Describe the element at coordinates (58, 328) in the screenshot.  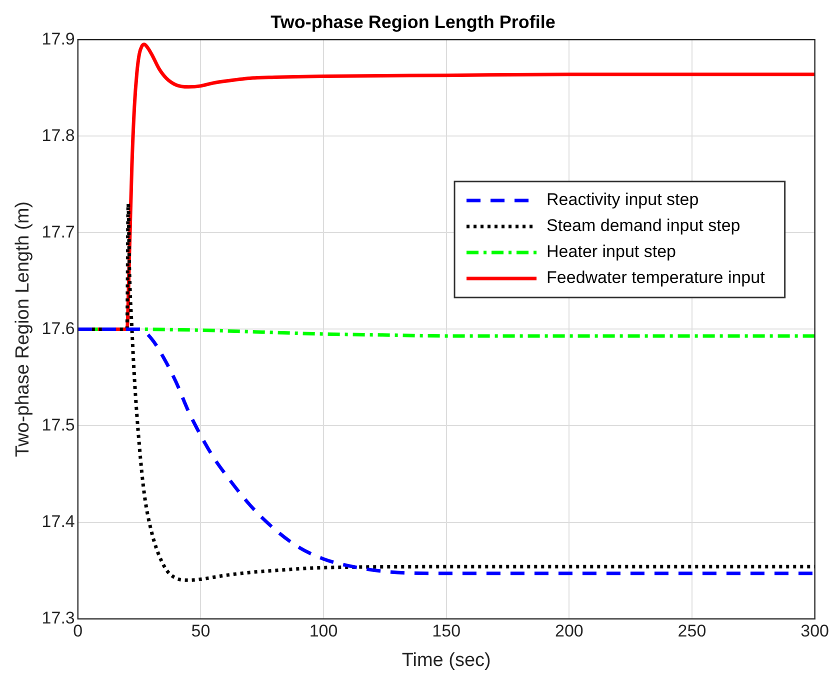
I see `y-tick-label: 17.6` at that location.